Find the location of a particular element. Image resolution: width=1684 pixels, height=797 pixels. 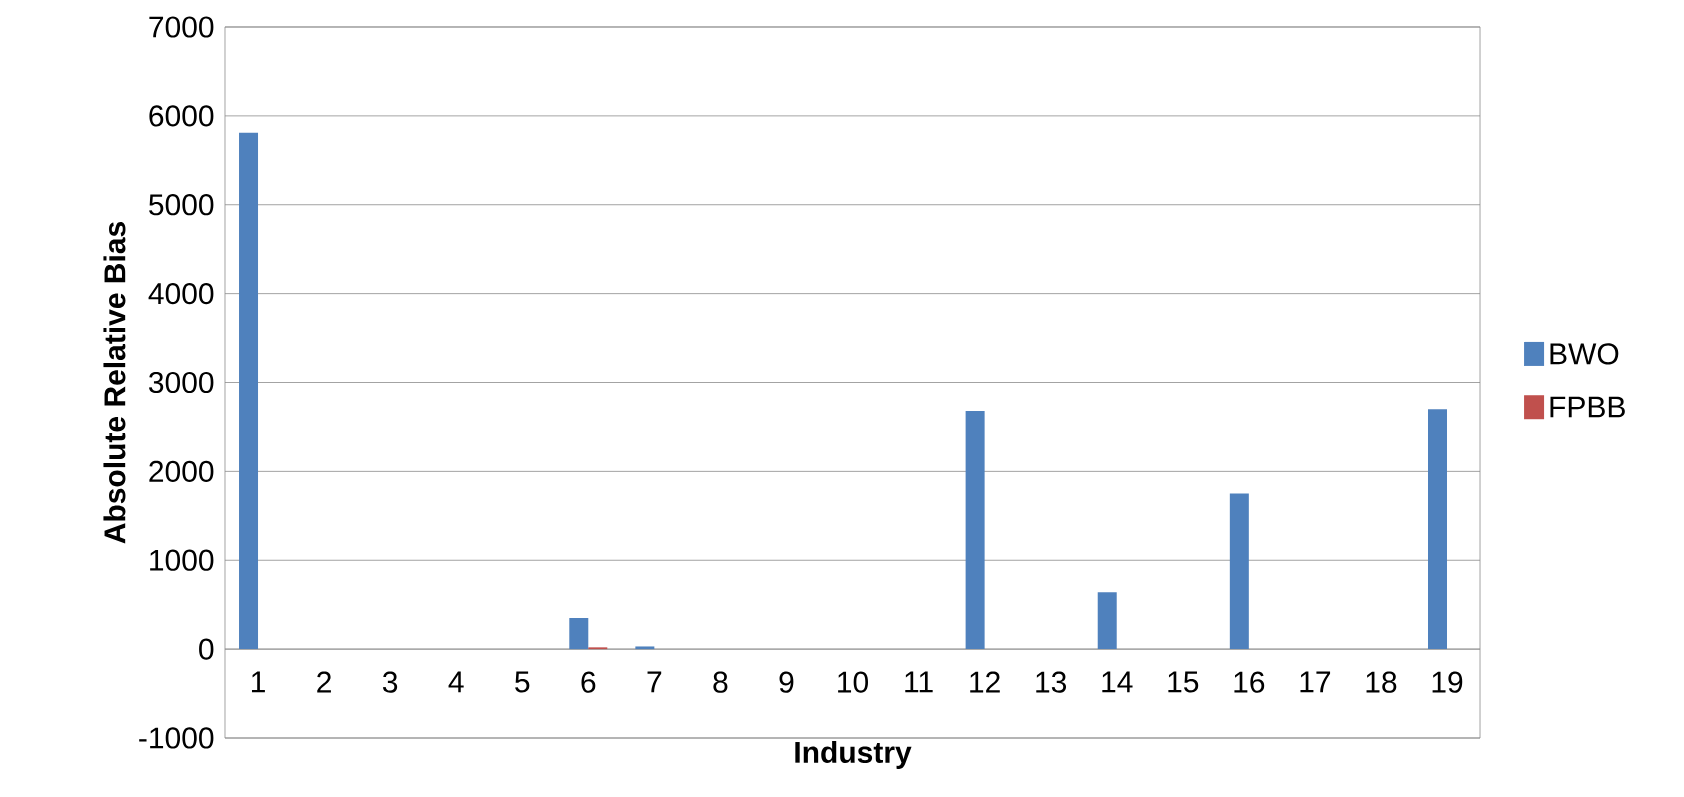

x-tick-label: 15 is located at coordinates (1183, 682).